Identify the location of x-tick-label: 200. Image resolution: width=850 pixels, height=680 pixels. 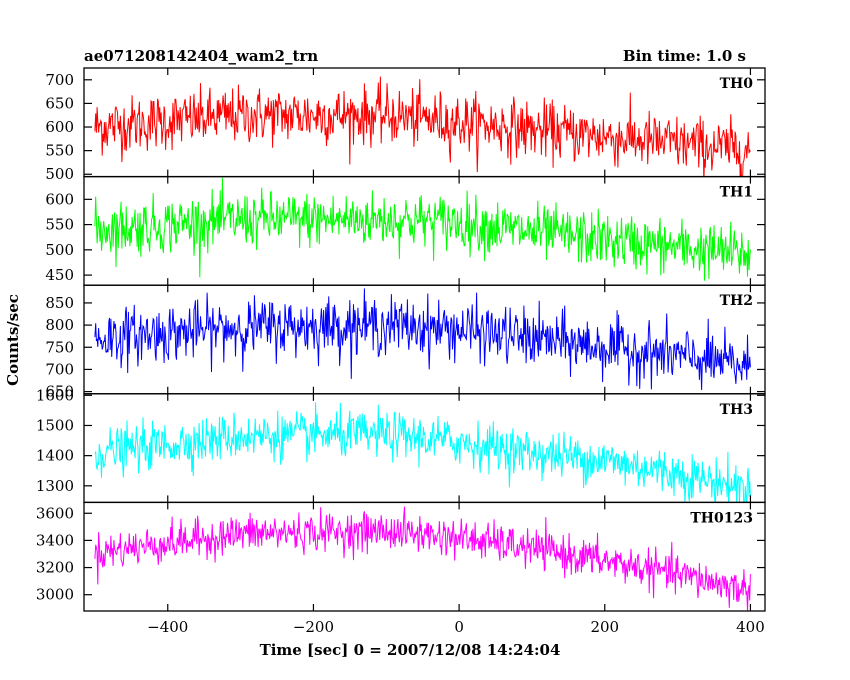
(604, 627).